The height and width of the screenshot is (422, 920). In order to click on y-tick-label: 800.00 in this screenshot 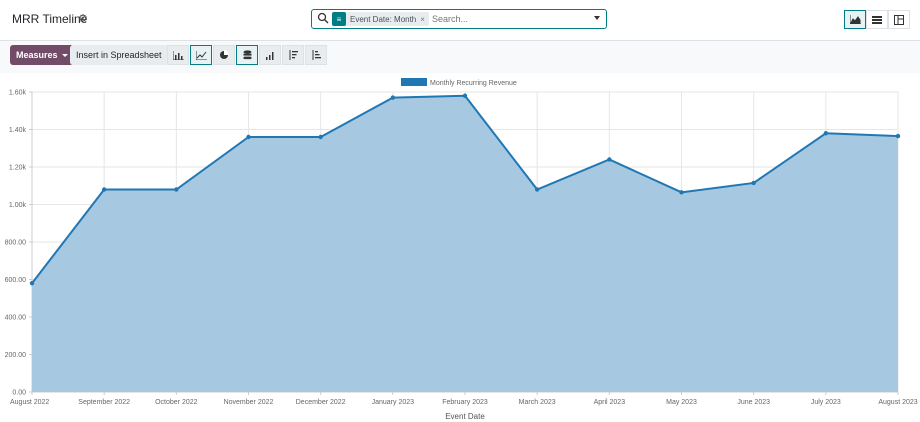, I will do `click(16, 243)`.